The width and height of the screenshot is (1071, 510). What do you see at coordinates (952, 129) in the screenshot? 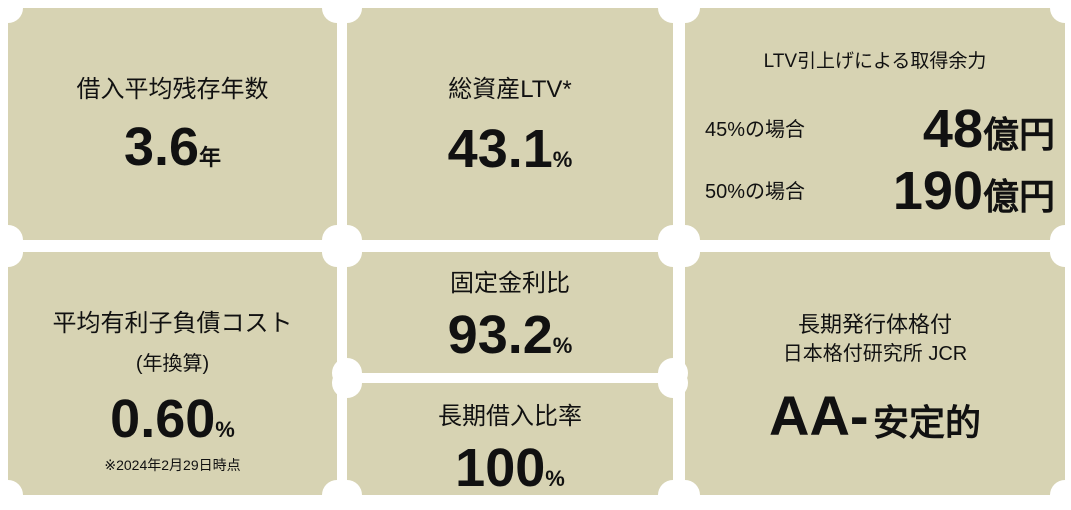
I see `row-value: 48` at bounding box center [952, 129].